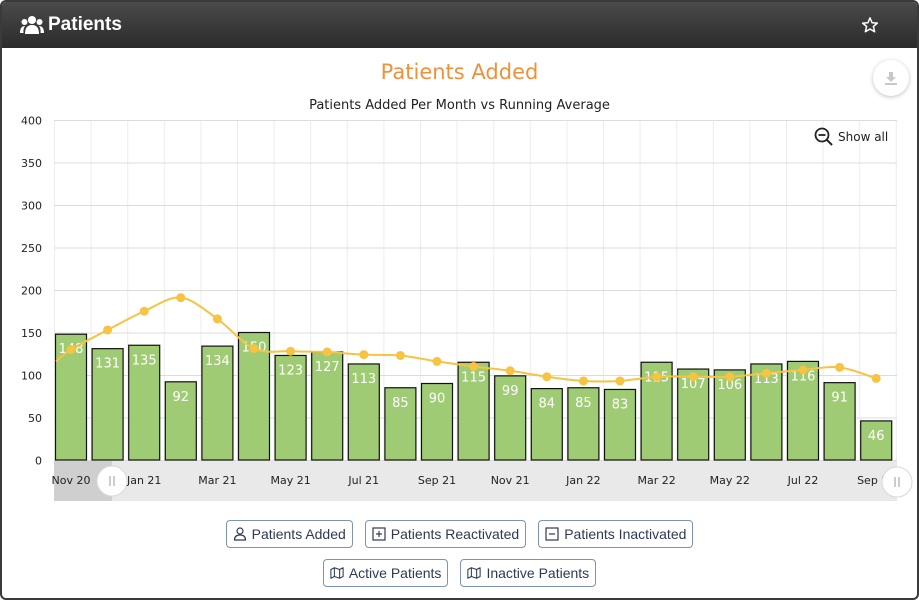 The width and height of the screenshot is (919, 600). What do you see at coordinates (656, 480) in the screenshot?
I see `x-tick-label: Mar 22` at bounding box center [656, 480].